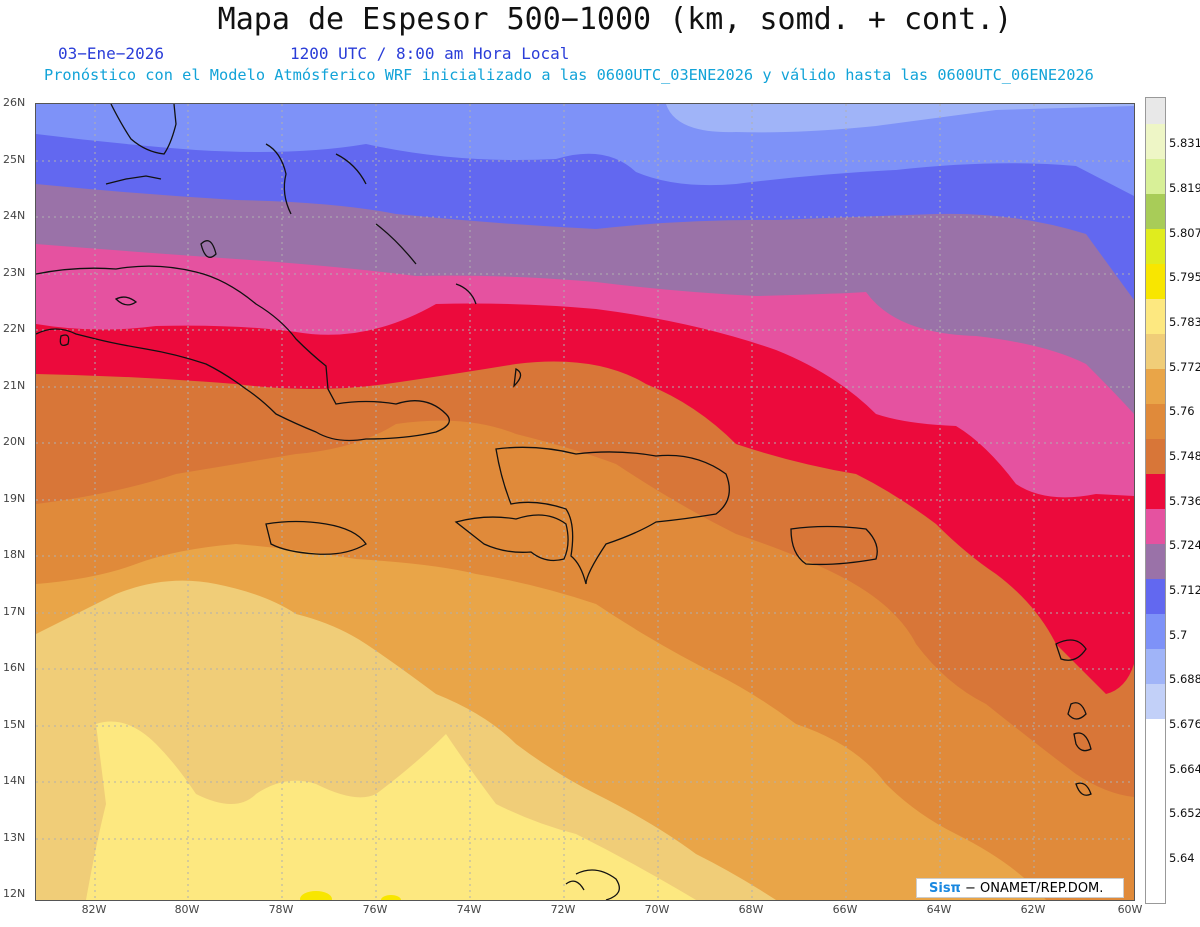 Image resolution: width=1200 pixels, height=927 pixels. Describe the element at coordinates (1184, 769) in the screenshot. I see `colorbar-label: 5.664` at that location.